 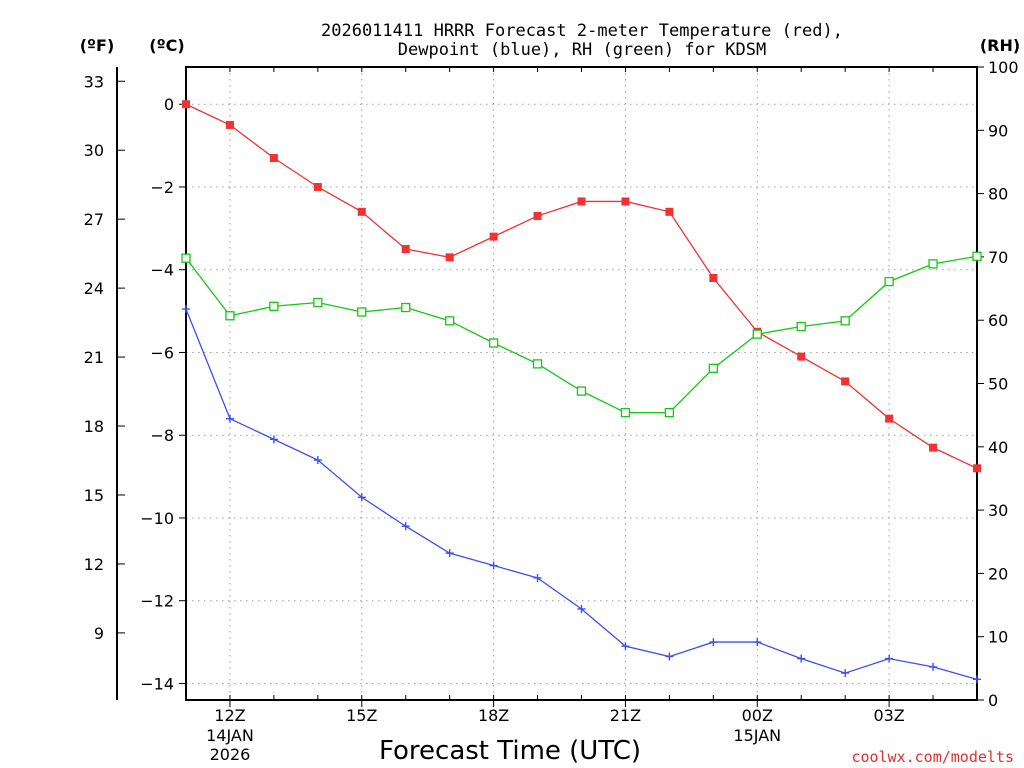 What do you see at coordinates (94, 219) in the screenshot?
I see `fahrenheit-tick-label: 27` at bounding box center [94, 219].